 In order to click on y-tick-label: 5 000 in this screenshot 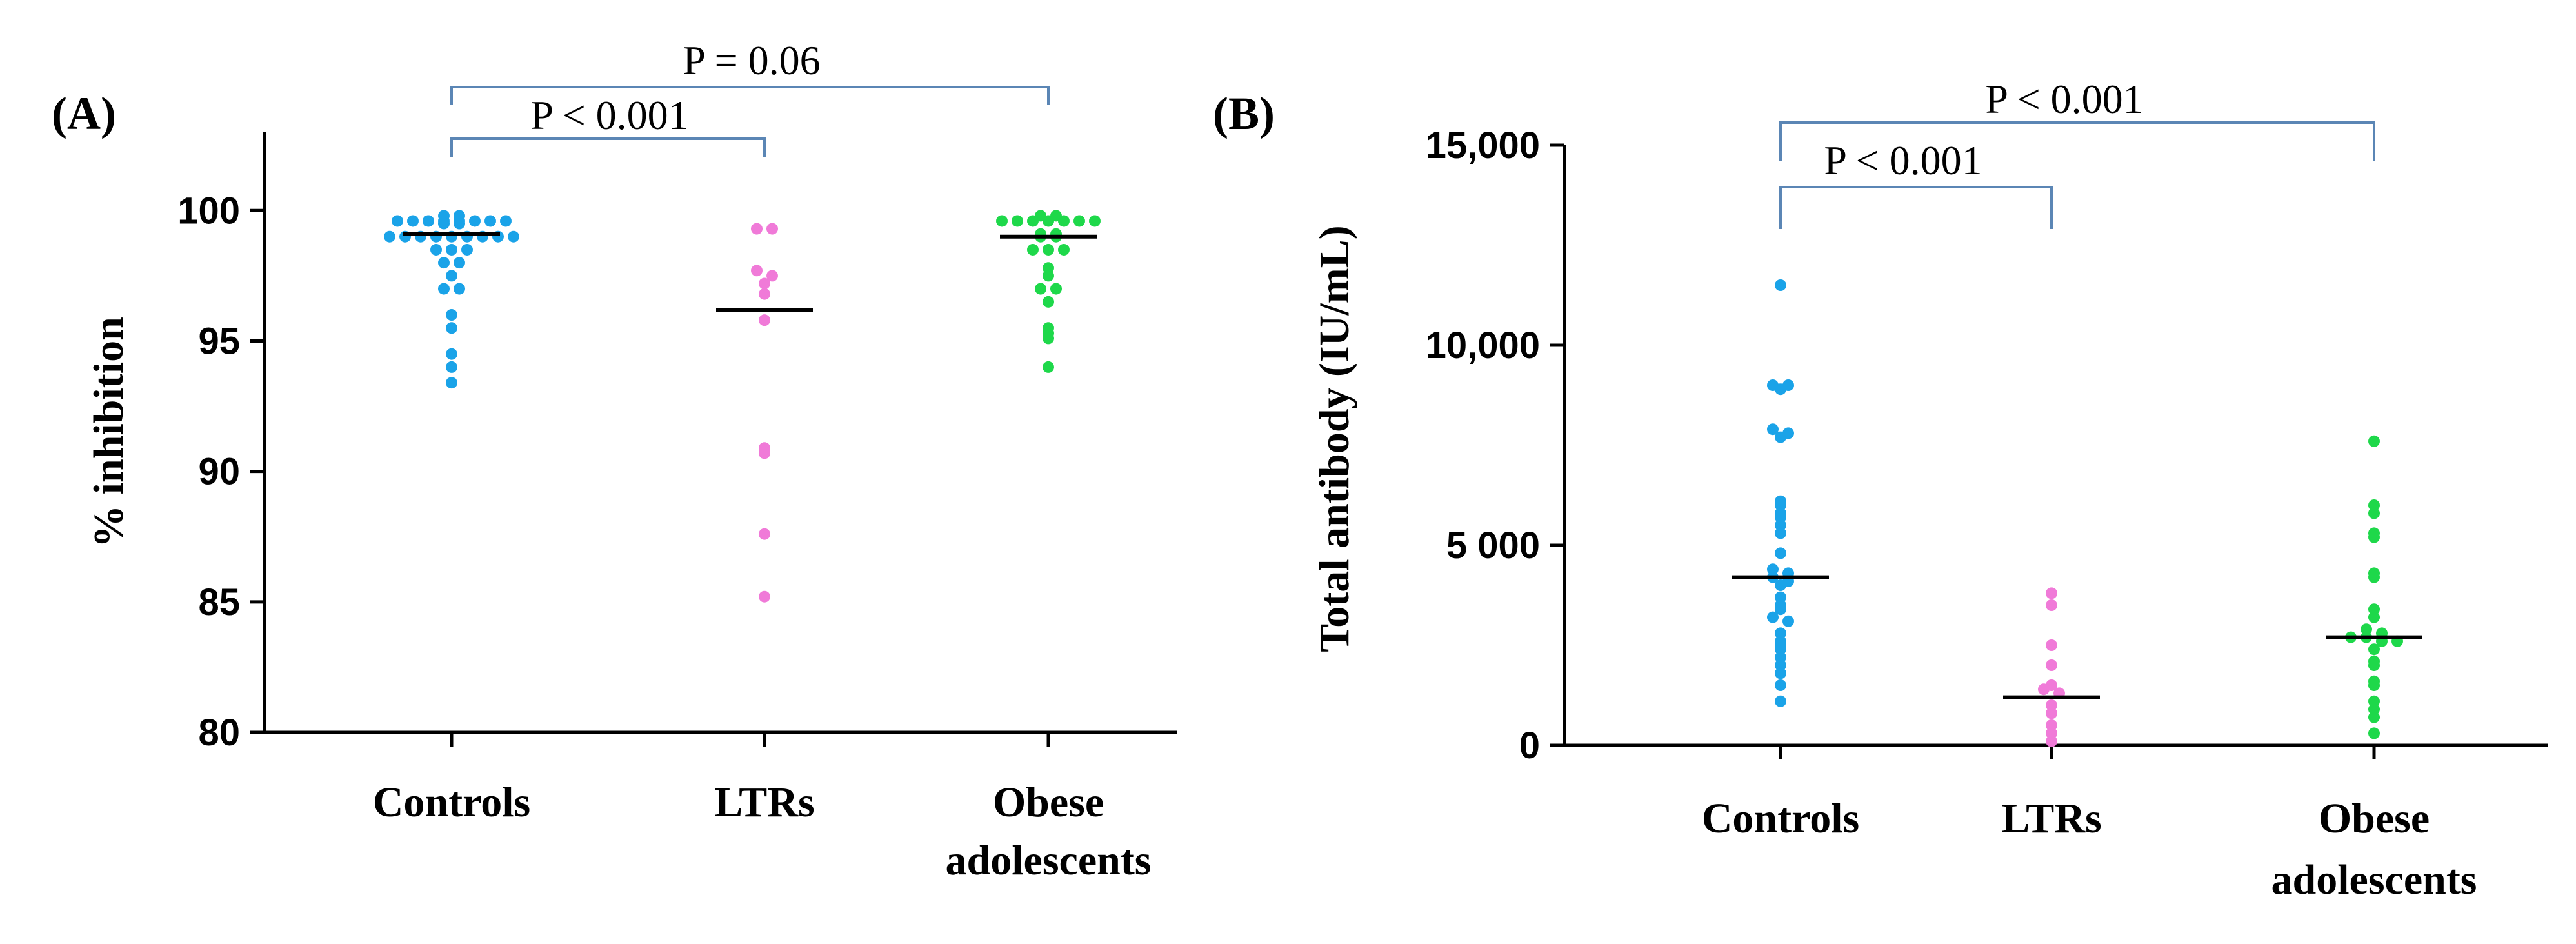, I will do `click(1493, 546)`.